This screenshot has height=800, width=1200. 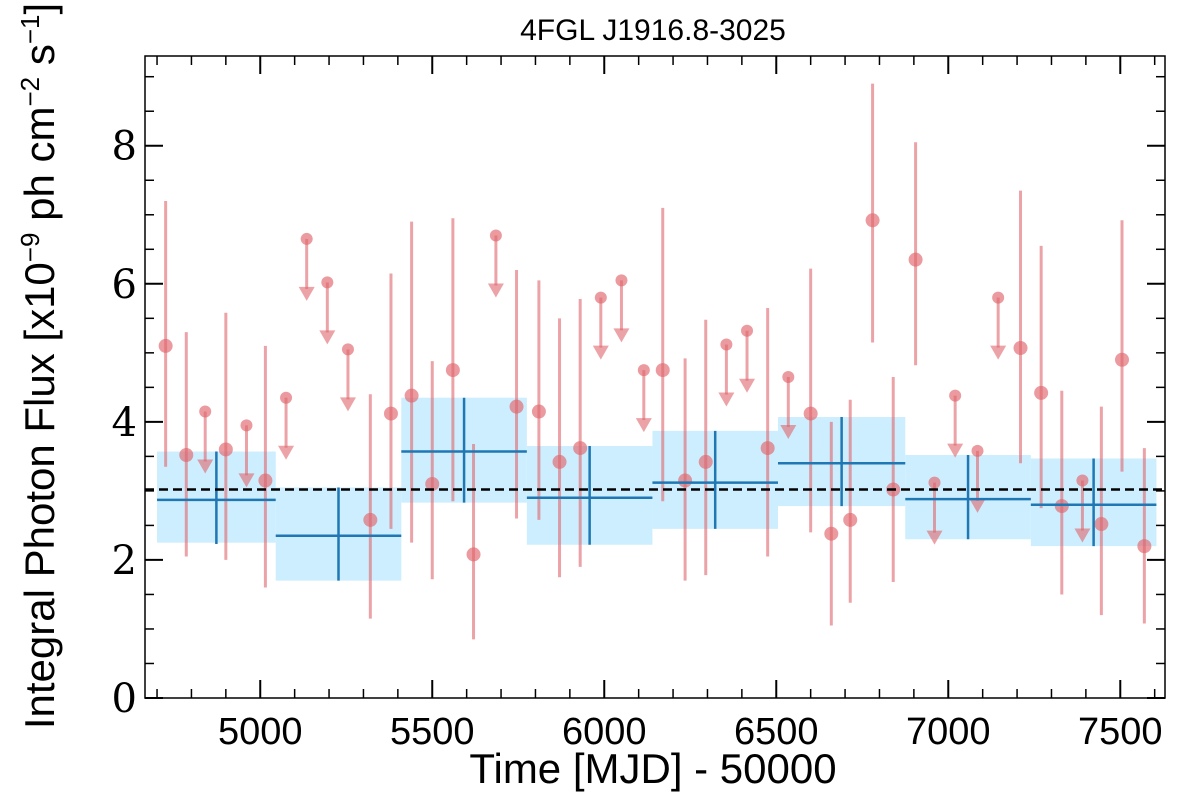 What do you see at coordinates (653, 30) in the screenshot?
I see `chart-title: 4FGL J1916.8-3025` at bounding box center [653, 30].